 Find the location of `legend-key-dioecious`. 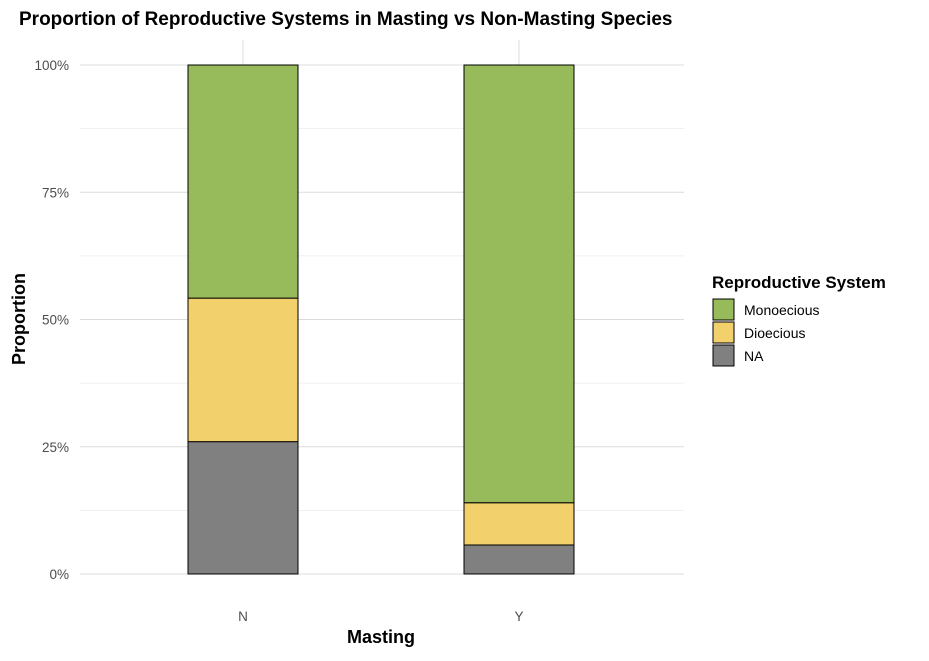

legend-key-dioecious is located at coordinates (723, 332).